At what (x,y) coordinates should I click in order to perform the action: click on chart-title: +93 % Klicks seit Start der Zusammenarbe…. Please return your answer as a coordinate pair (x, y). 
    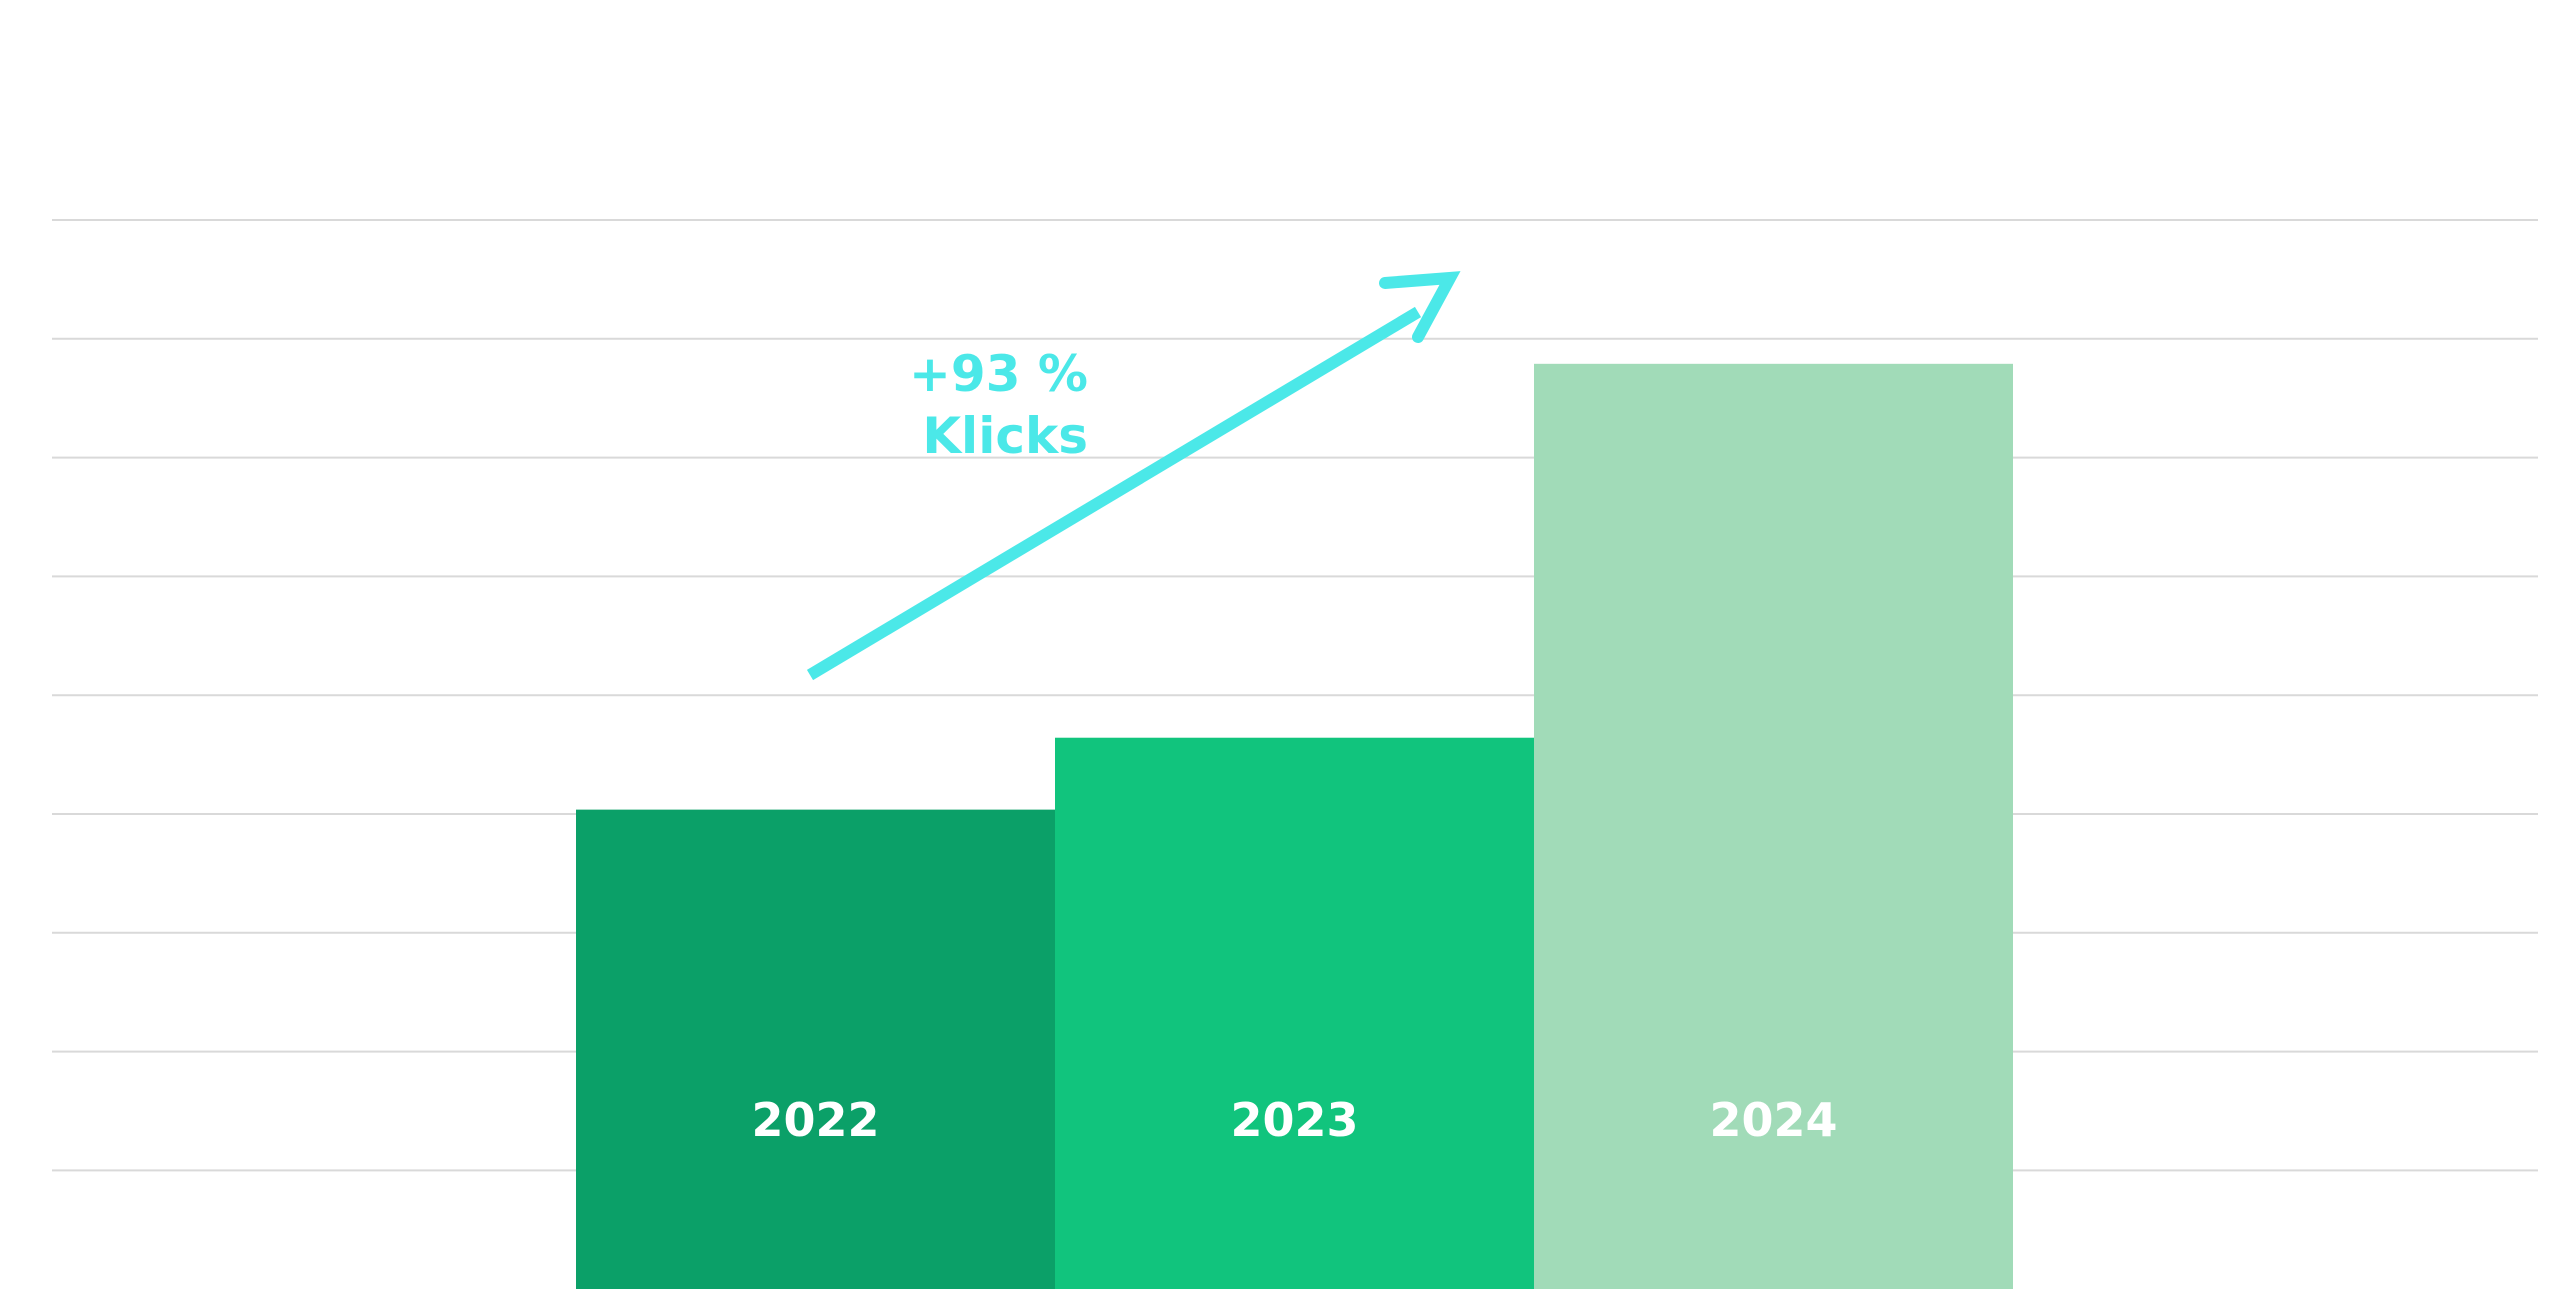
    Looking at the image, I should click on (1081, 82).